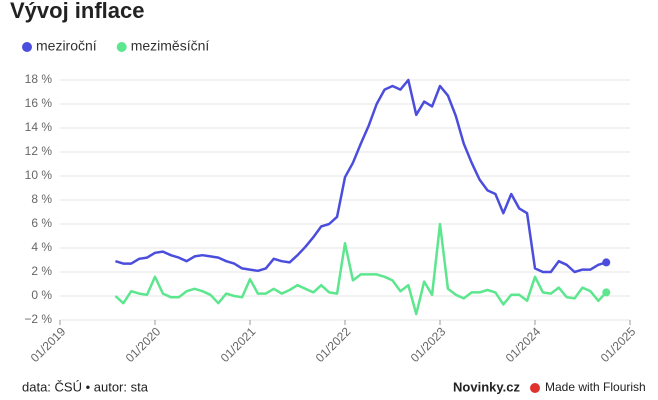 This screenshot has width=658, height=400. I want to click on legend-label: meziroční, so click(66, 46).